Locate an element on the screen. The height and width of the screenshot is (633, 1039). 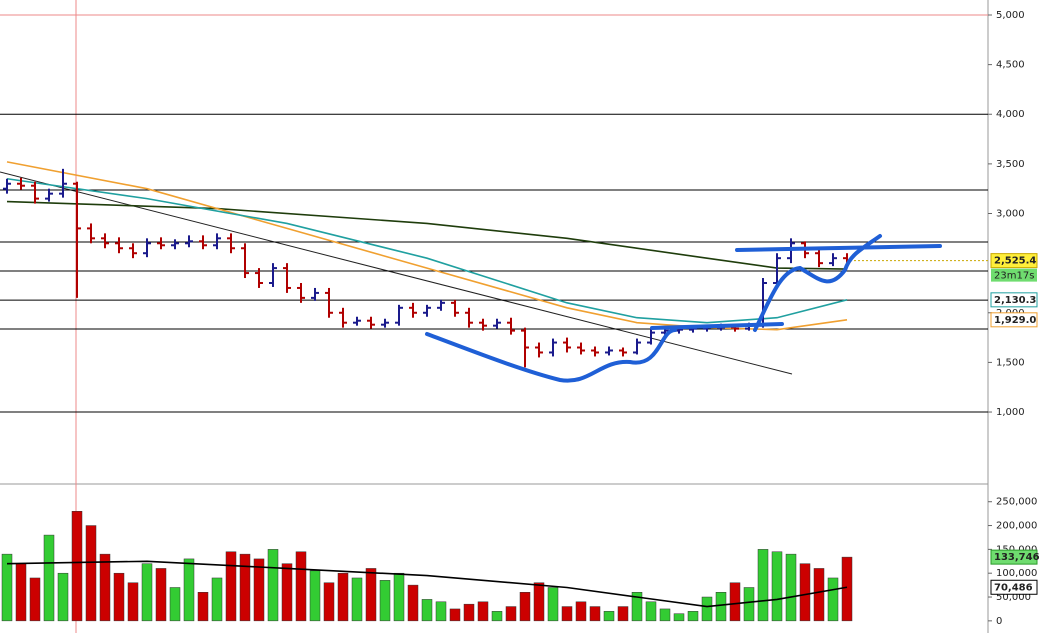
y-tick-label: 1,500 is located at coordinates (1010, 362).